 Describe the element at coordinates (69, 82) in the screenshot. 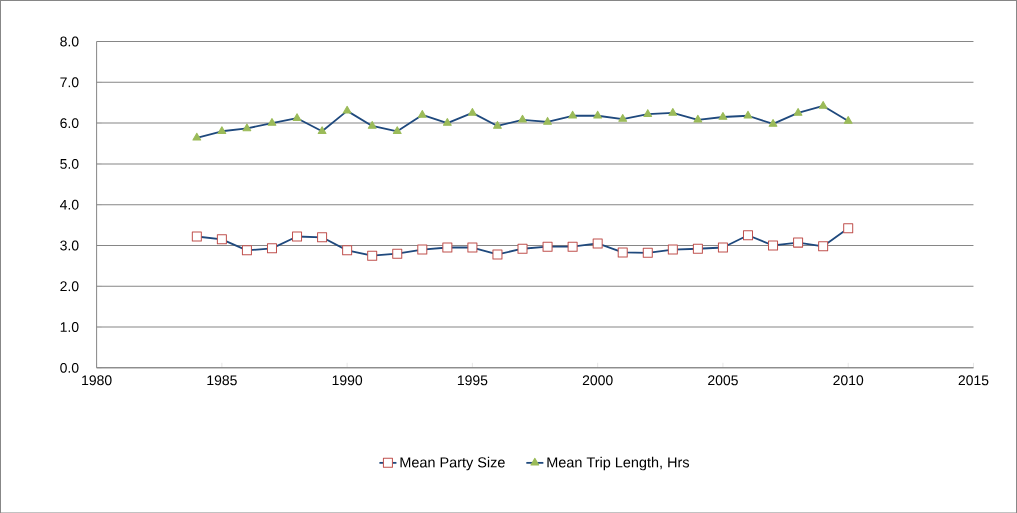

I see `y-tick-label: 7.0` at that location.